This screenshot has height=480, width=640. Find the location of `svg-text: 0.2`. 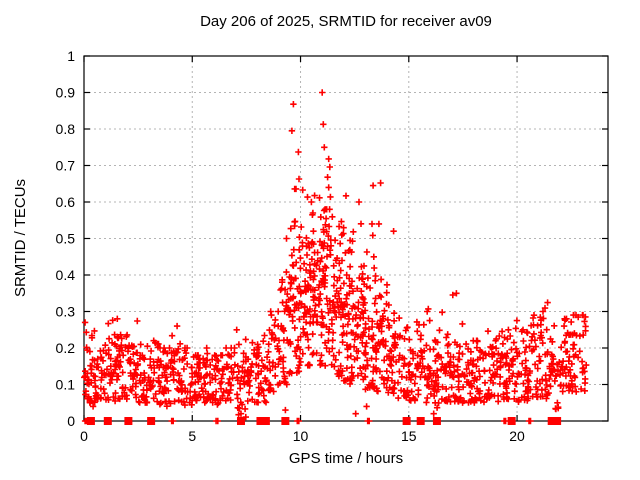

svg-text: 0.2 is located at coordinates (66, 348).